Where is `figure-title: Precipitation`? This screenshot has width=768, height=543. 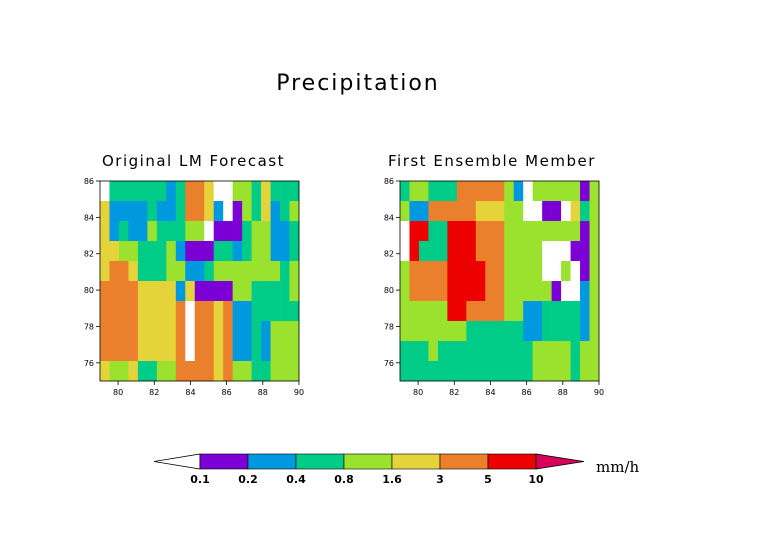 figure-title: Precipitation is located at coordinates (358, 83).